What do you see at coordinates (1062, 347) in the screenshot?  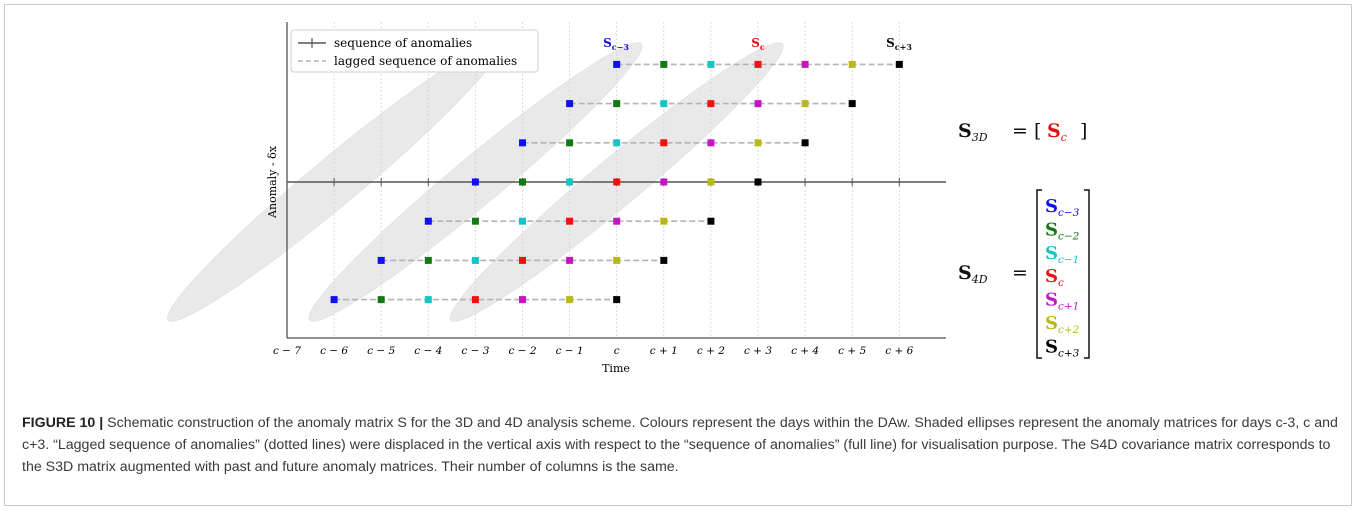 I see `eq4d-item: Sc+3` at bounding box center [1062, 347].